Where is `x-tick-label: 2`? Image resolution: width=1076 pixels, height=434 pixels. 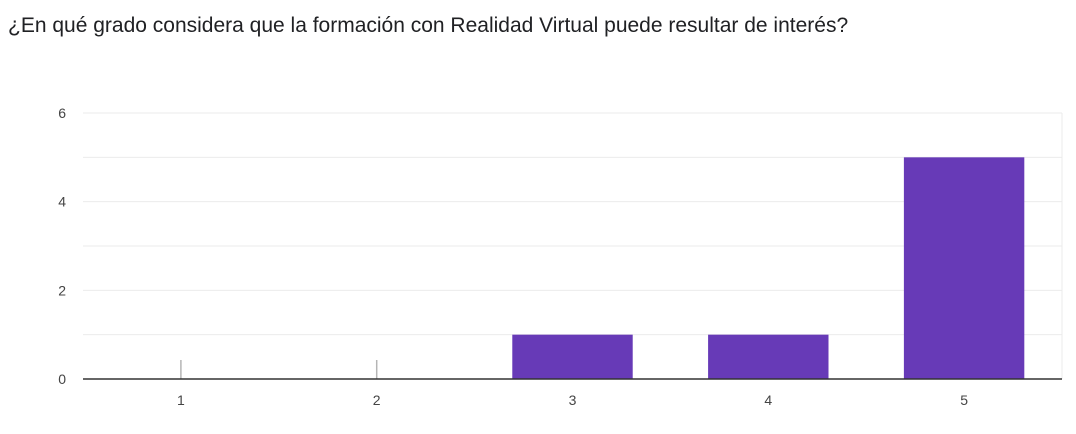 x-tick-label: 2 is located at coordinates (377, 400).